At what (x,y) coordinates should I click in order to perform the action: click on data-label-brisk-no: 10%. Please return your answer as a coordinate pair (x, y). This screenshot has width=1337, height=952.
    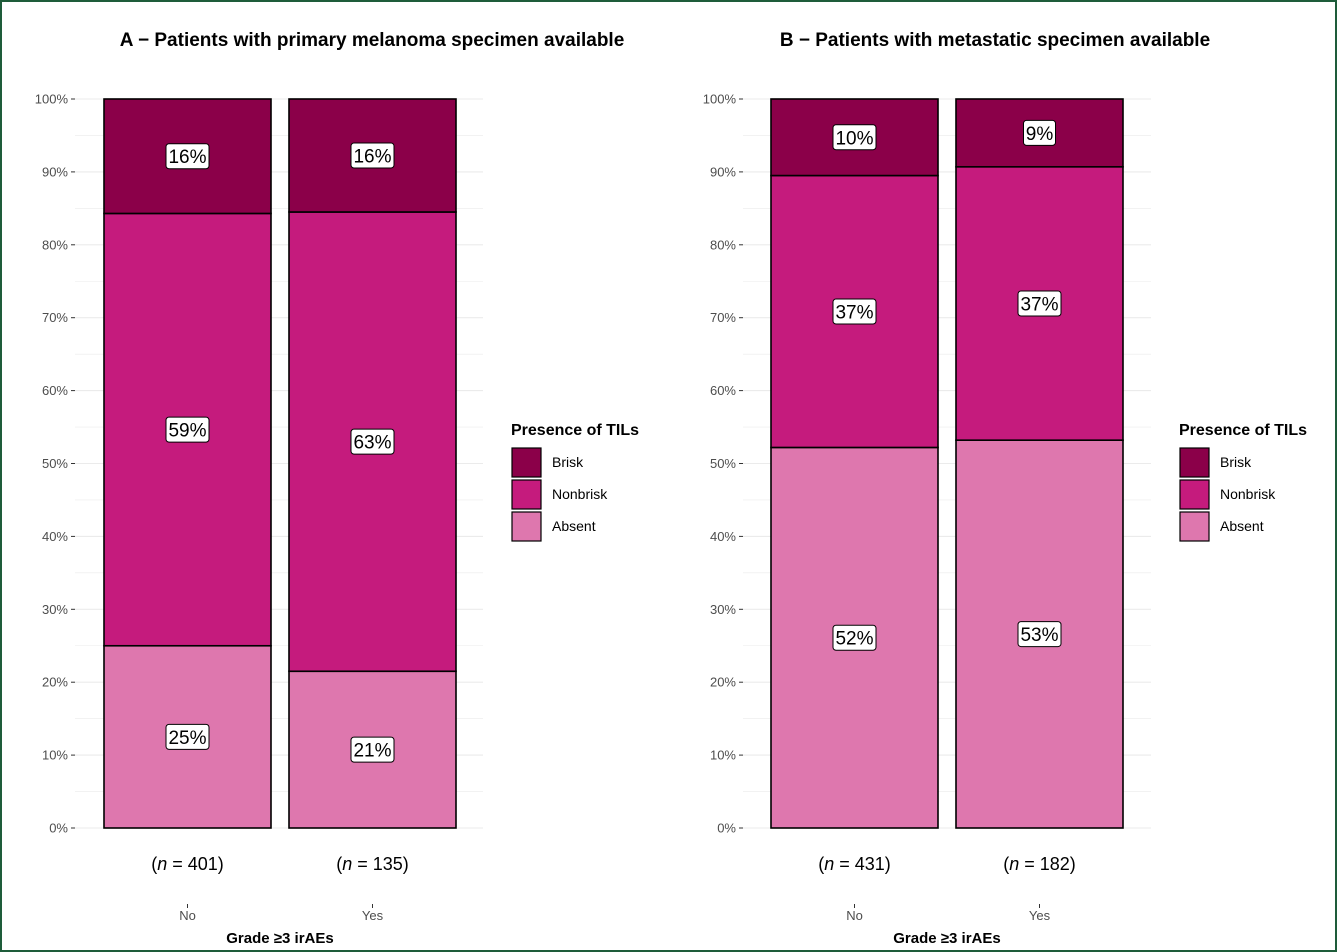
    Looking at the image, I should click on (854, 137).